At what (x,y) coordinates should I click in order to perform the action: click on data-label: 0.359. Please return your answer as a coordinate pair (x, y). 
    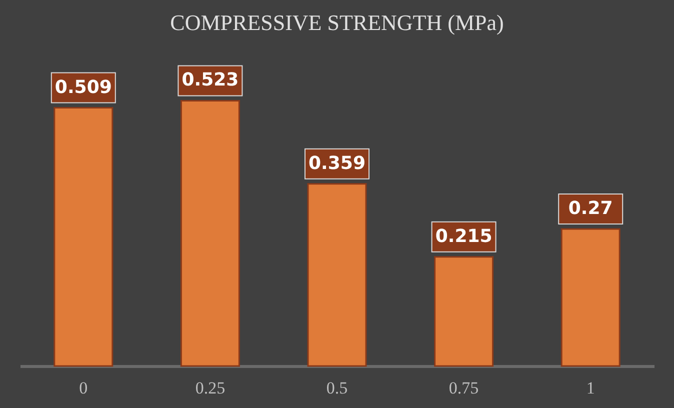
    Looking at the image, I should click on (337, 163).